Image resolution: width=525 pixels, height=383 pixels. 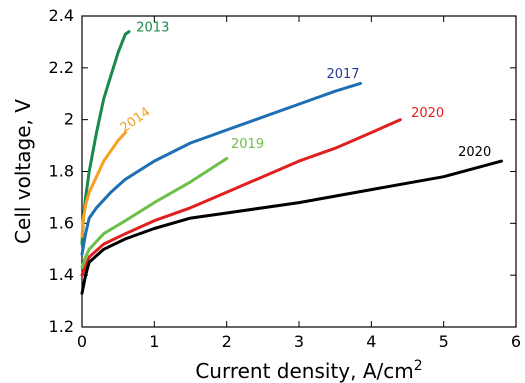 I want to click on x-tick-label: 0, so click(x=82, y=341).